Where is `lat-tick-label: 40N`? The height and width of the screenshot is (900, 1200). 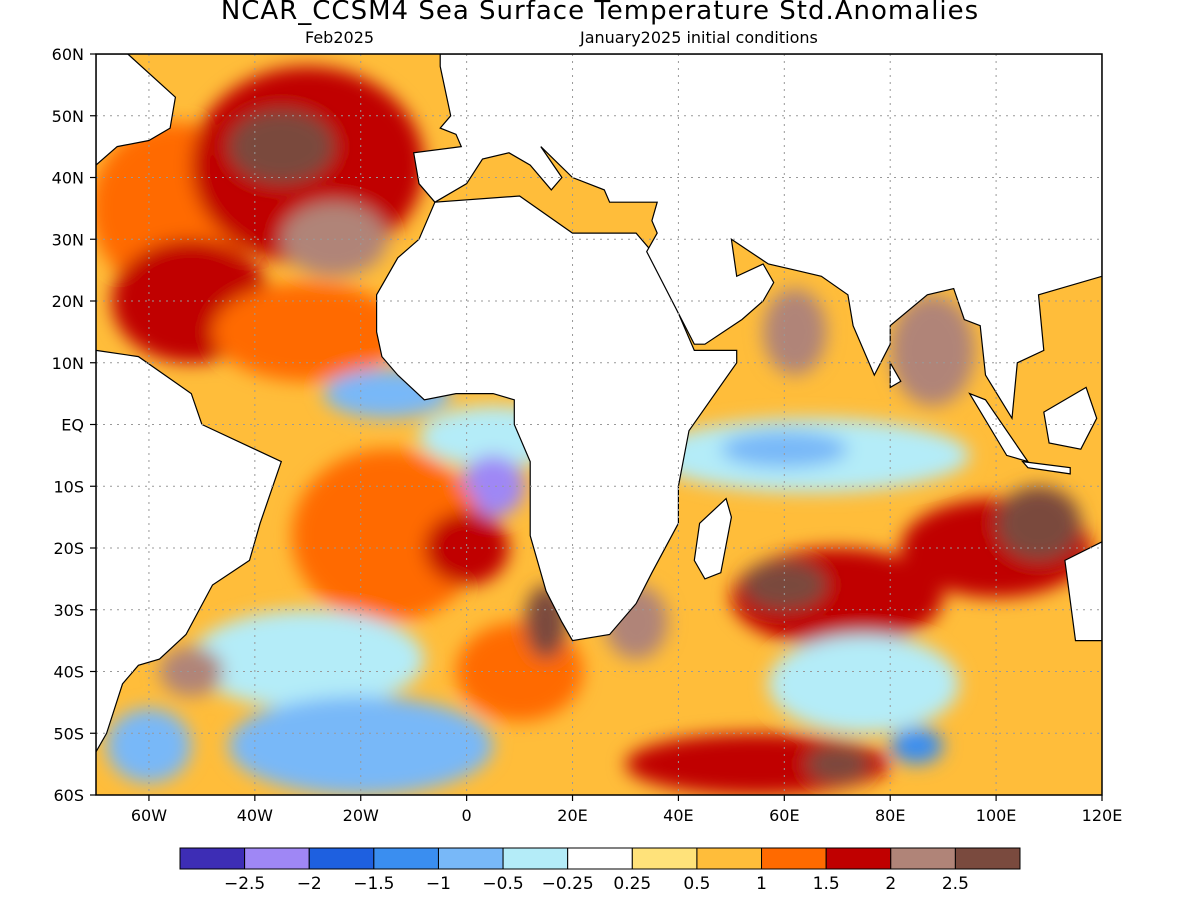 lat-tick-label: 40N is located at coordinates (68, 178).